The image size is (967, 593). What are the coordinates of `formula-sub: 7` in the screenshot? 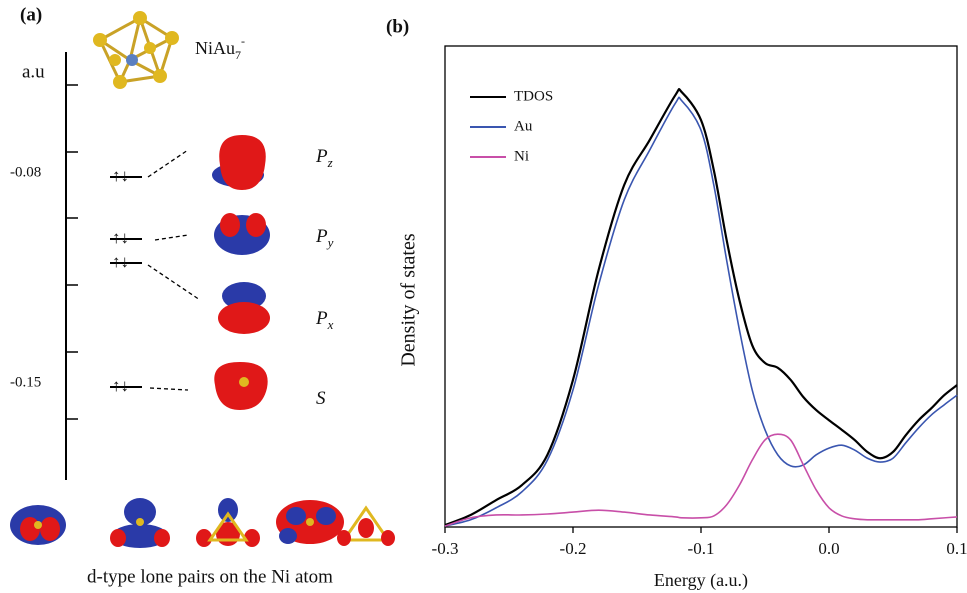 It's located at (238, 55).